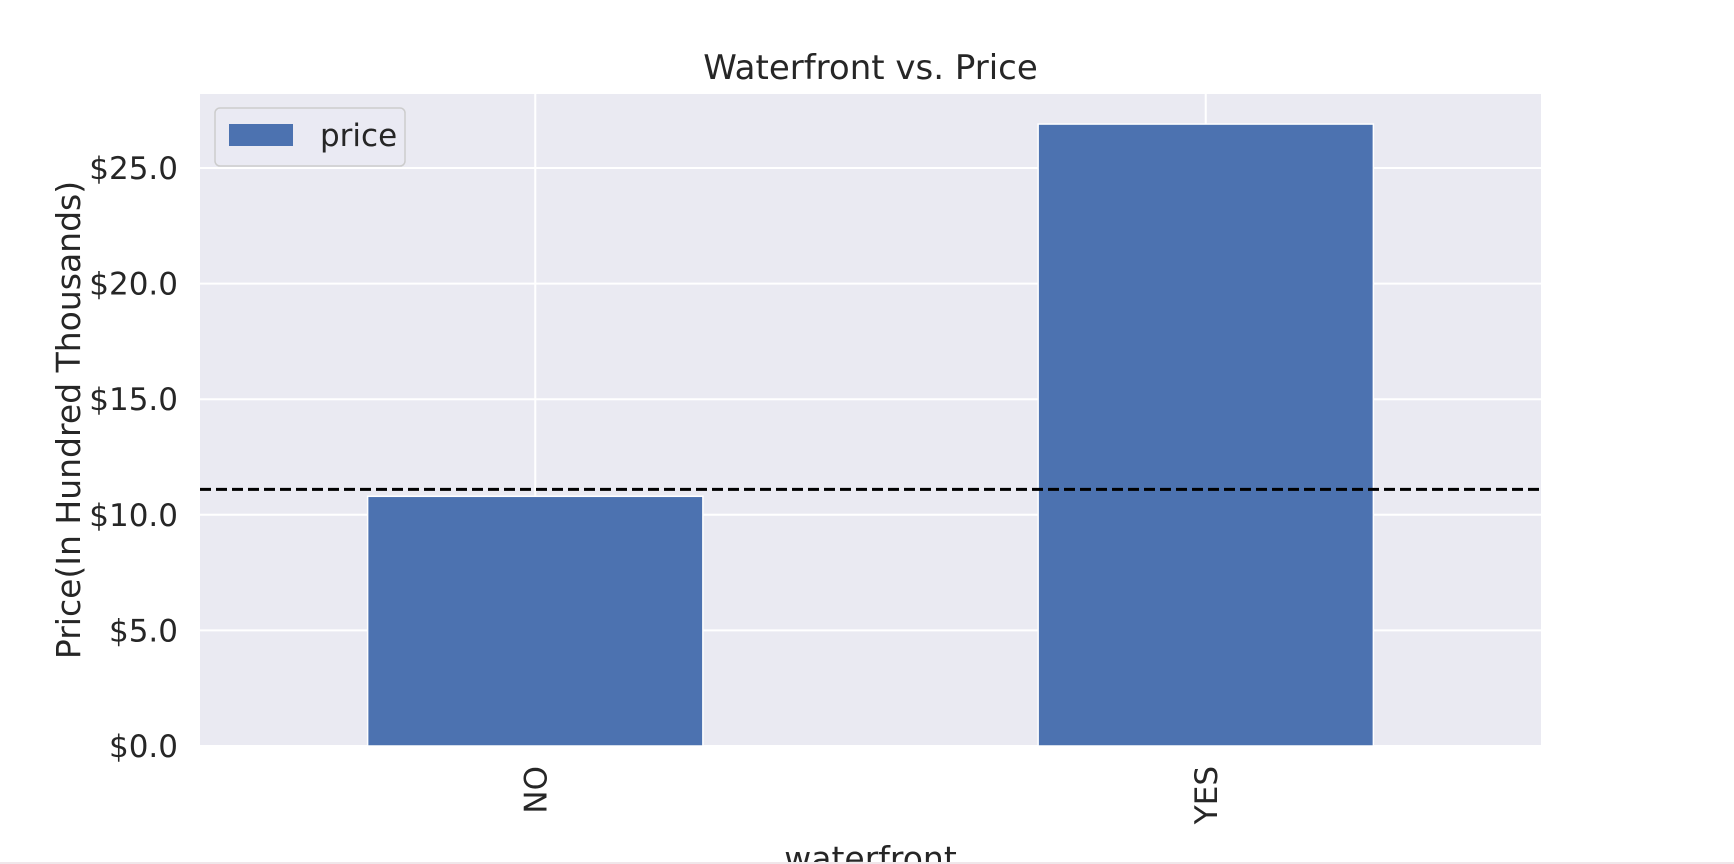  Describe the element at coordinates (870, 68) in the screenshot. I see `chart-title: Waterfront vs. Price` at that location.